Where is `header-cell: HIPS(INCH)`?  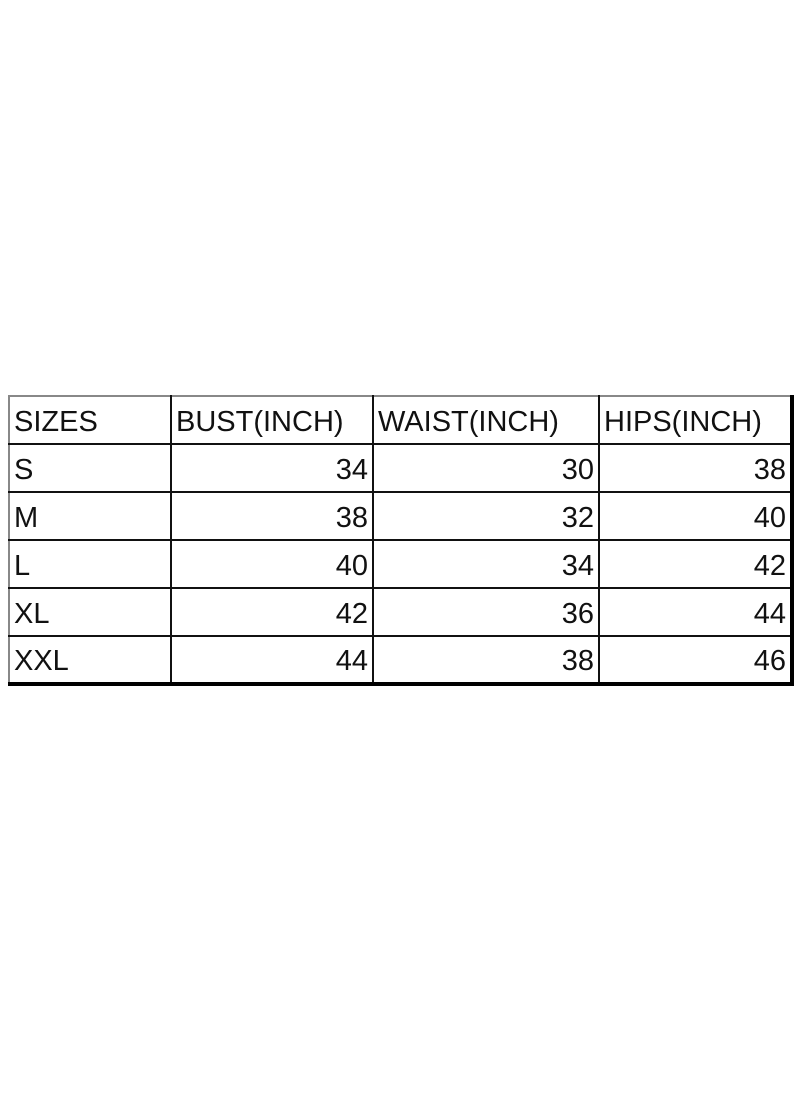 header-cell: HIPS(INCH) is located at coordinates (695, 420).